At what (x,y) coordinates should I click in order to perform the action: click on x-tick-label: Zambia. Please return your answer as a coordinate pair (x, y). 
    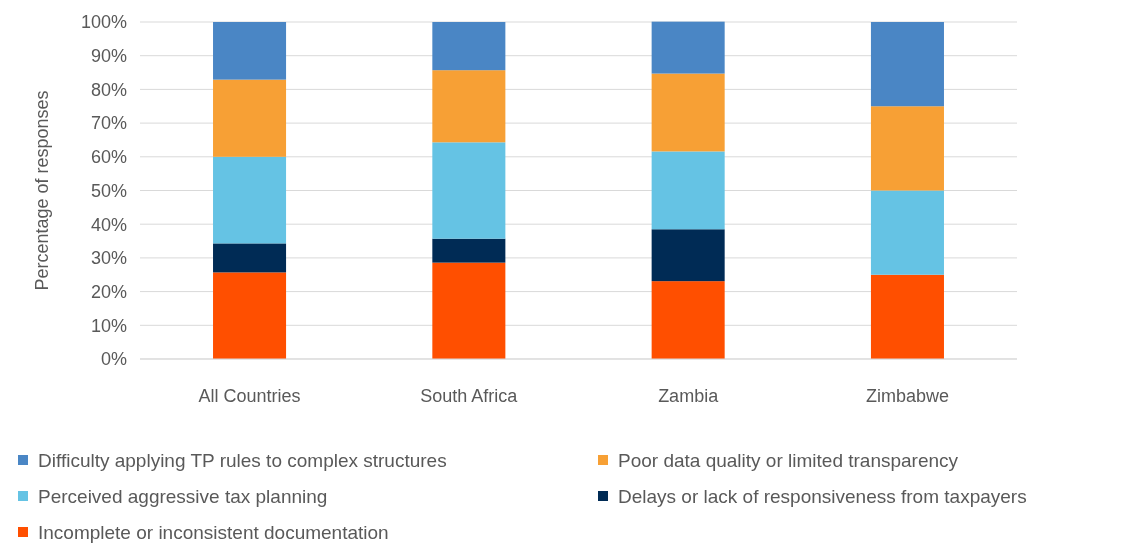
    Looking at the image, I should click on (689, 396).